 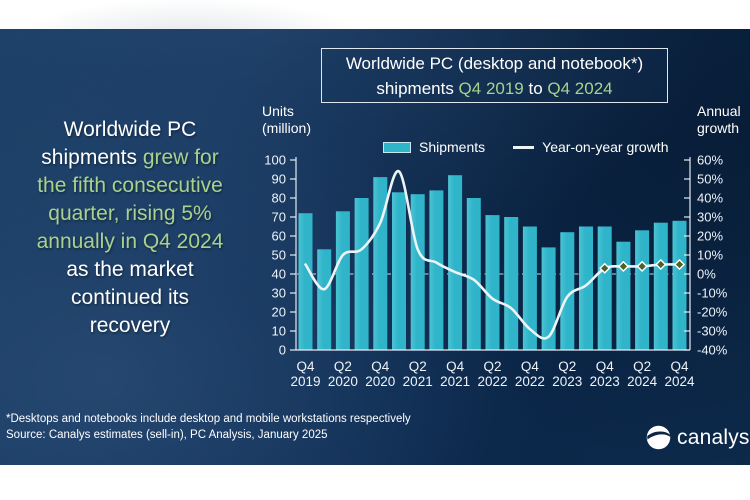 I want to click on bar-q1-2022, so click(x=473, y=274).